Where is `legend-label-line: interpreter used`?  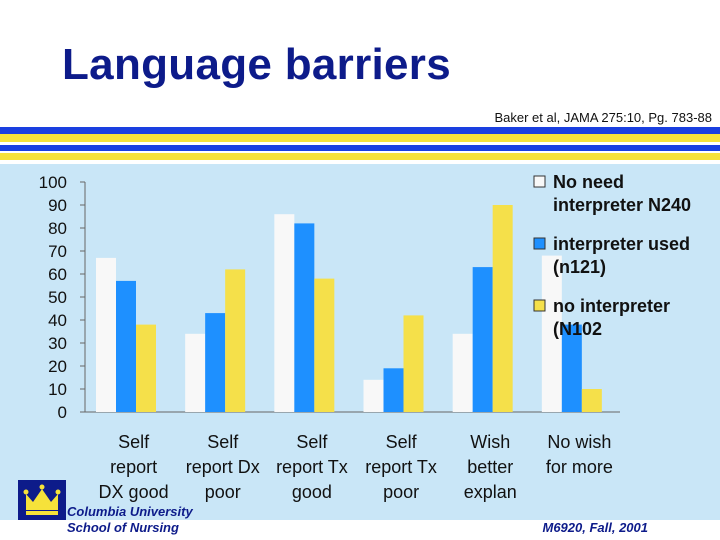
legend-label-line: interpreter used is located at coordinates (621, 244).